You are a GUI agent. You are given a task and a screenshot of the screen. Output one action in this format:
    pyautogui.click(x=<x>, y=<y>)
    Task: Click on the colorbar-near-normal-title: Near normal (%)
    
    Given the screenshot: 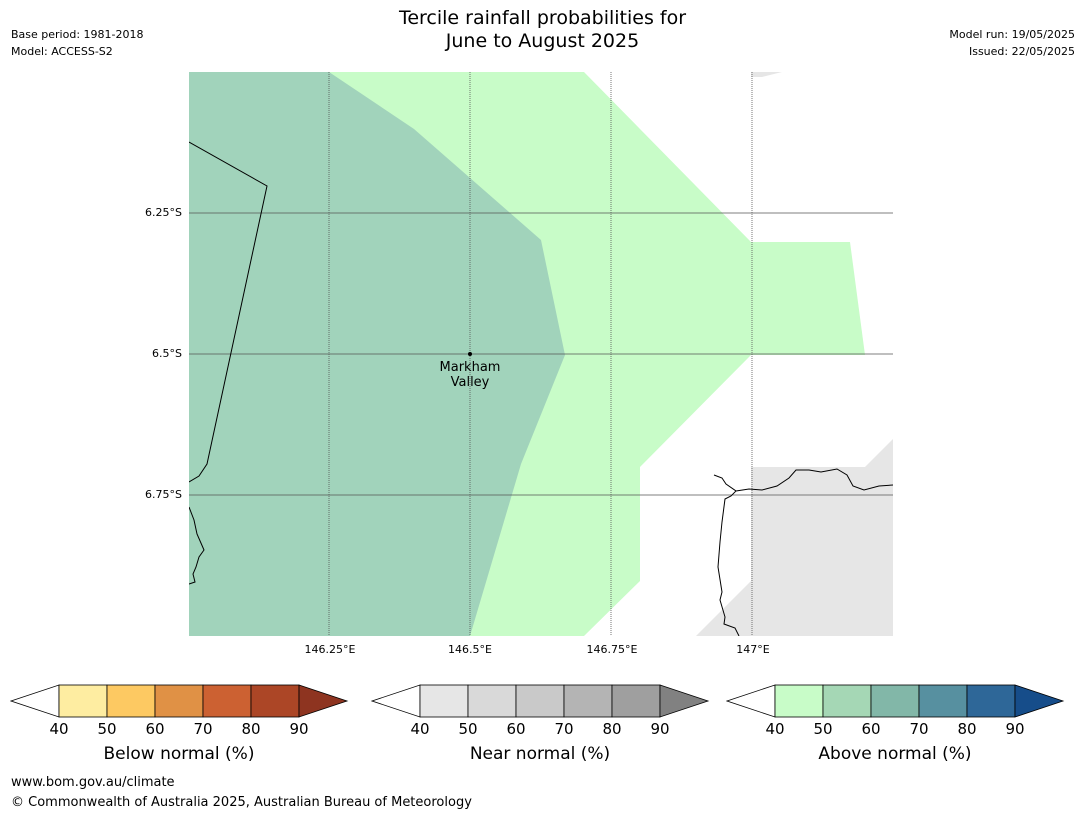 What is the action you would take?
    pyautogui.click(x=540, y=754)
    